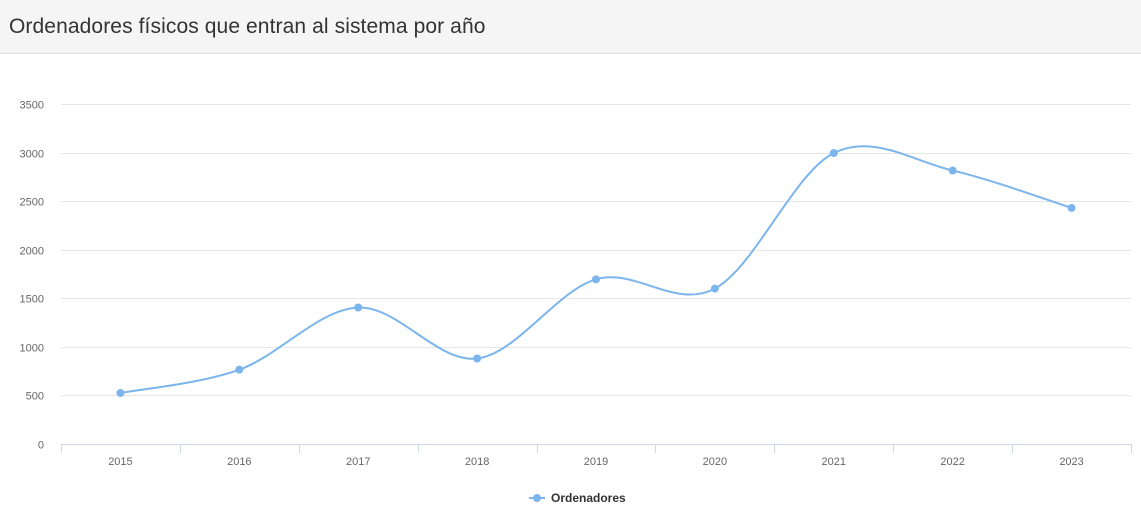 The image size is (1141, 512). Describe the element at coordinates (1071, 462) in the screenshot. I see `x-tick-label: 2023` at that location.